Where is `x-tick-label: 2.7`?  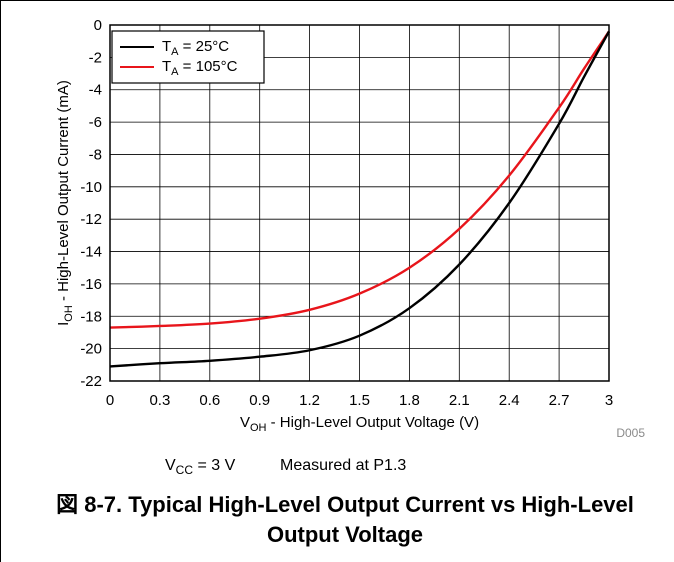
x-tick-label: 2.7 is located at coordinates (559, 400).